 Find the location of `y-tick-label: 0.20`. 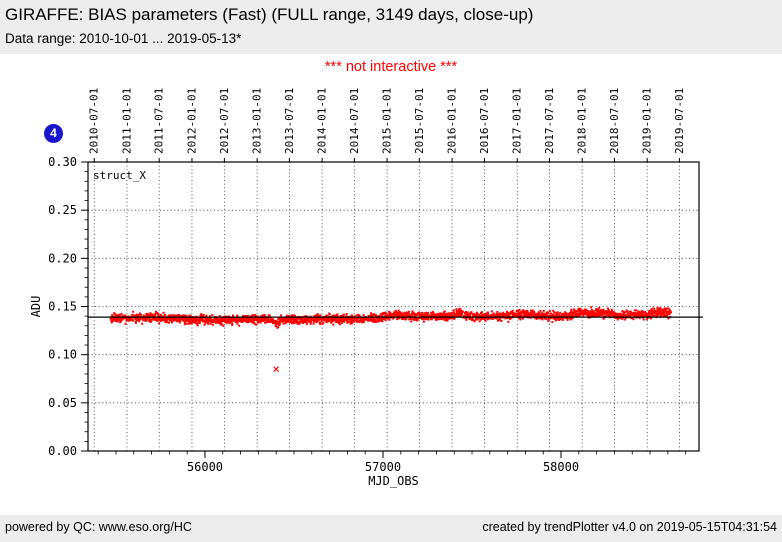

y-tick-label: 0.20 is located at coordinates (62, 258).